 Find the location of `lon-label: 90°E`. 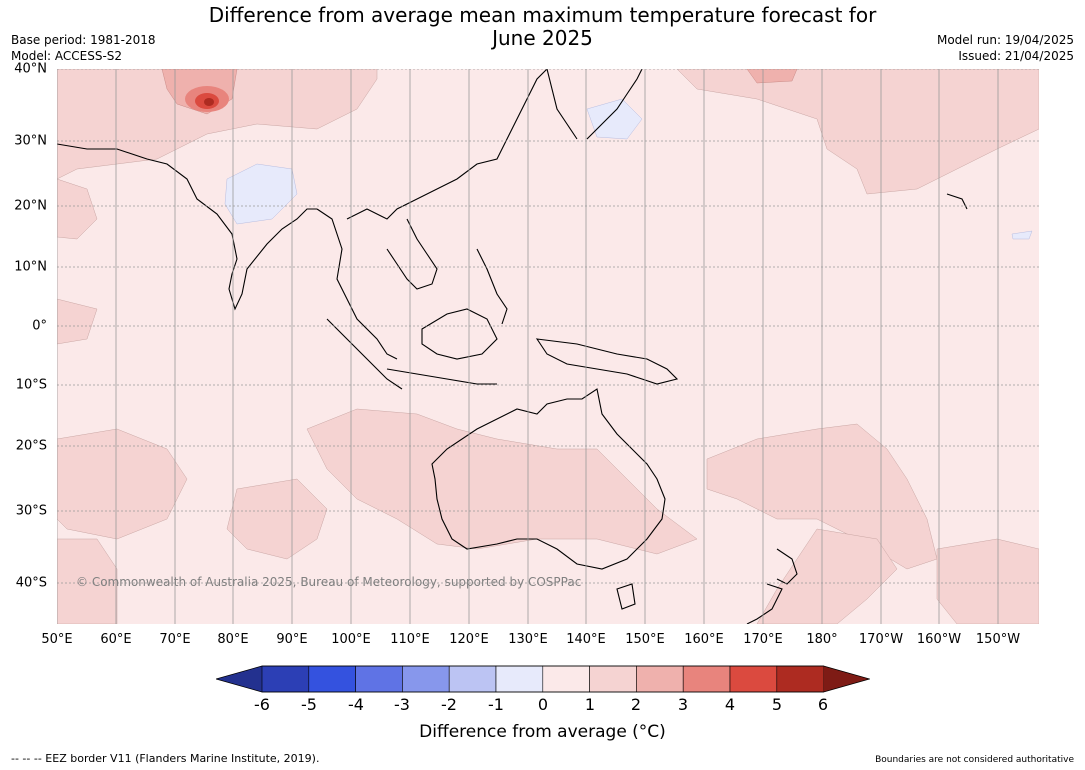

lon-label: 90°E is located at coordinates (292, 639).